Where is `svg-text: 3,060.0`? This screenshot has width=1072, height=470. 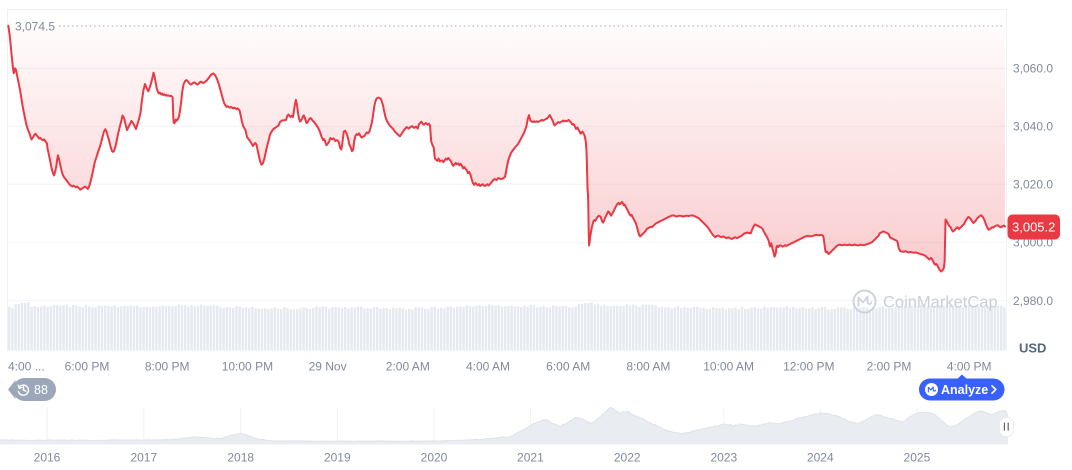 svg-text: 3,060.0 is located at coordinates (1033, 69).